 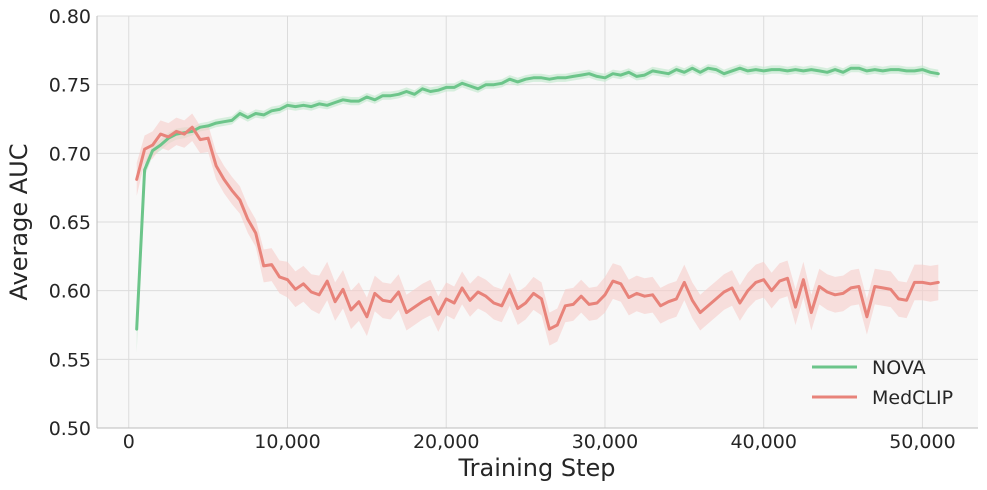 What do you see at coordinates (763, 442) in the screenshot?
I see `x-tick-label: 40,000` at bounding box center [763, 442].